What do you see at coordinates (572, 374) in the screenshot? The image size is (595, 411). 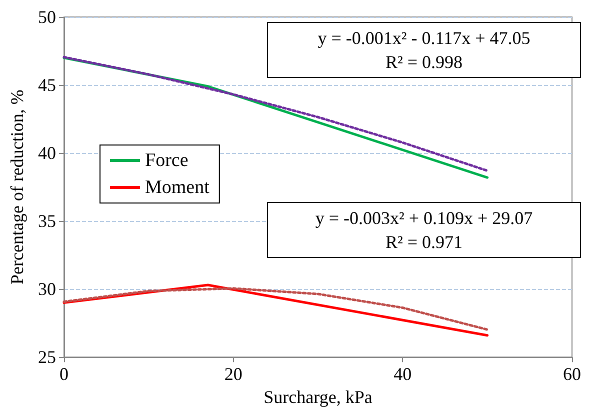 I see `x-tick-label: 60` at bounding box center [572, 374].